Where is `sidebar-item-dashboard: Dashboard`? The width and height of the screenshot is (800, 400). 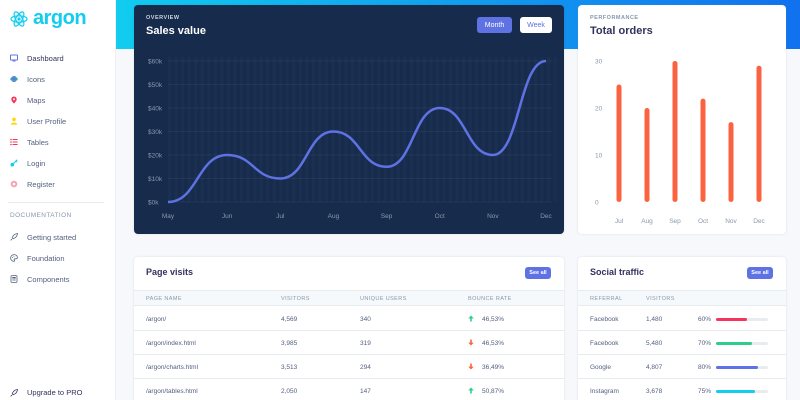 sidebar-item-dashboard: Dashboard is located at coordinates (37, 58).